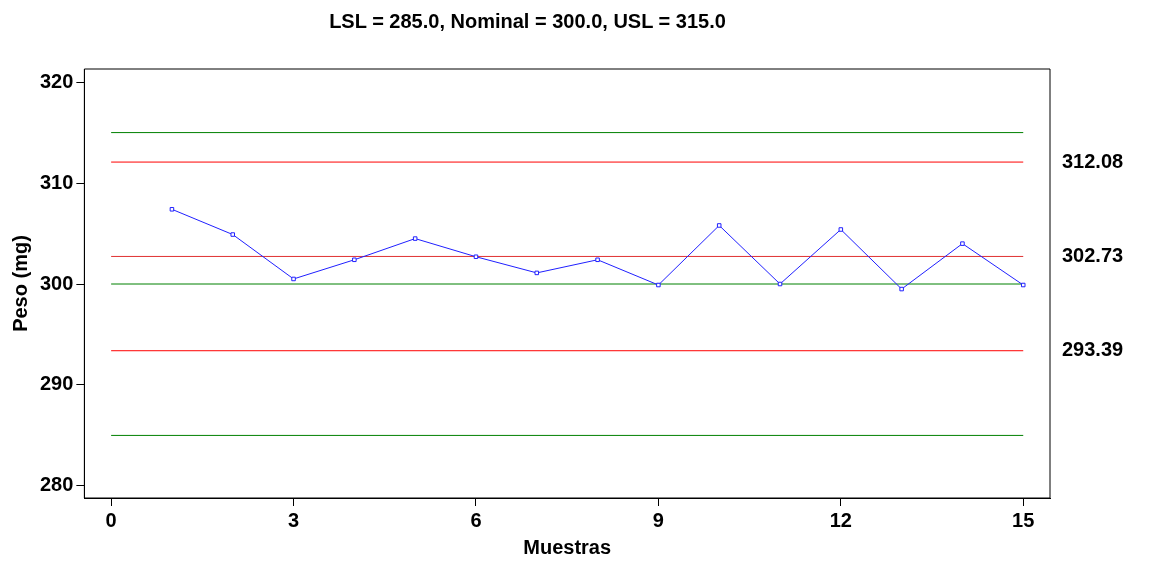 This screenshot has width=1150, height=565. What do you see at coordinates (56, 80) in the screenshot?
I see `y-tick-label: 320` at bounding box center [56, 80].